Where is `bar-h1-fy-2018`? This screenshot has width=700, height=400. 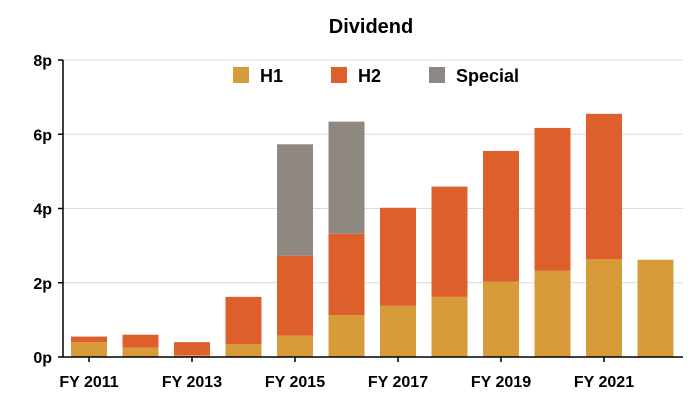
bar-h1-fy-2018 is located at coordinates (449, 326).